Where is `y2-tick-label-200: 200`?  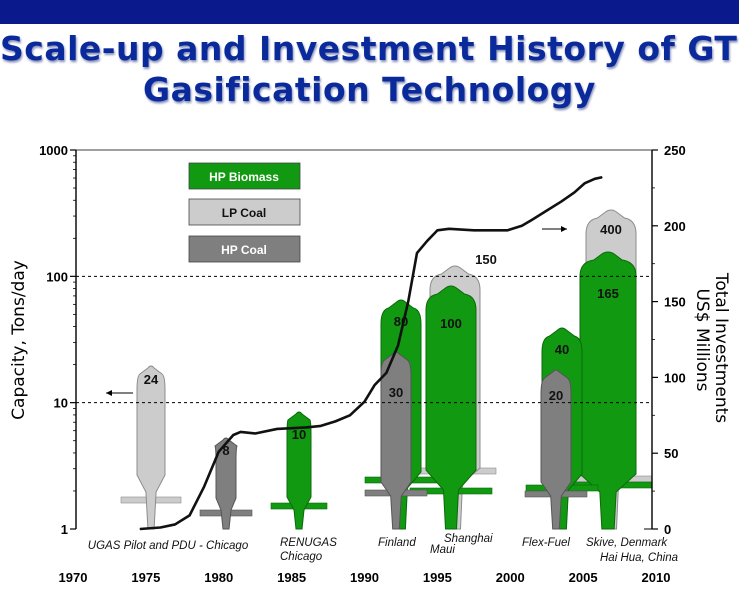 y2-tick-label-200: 200 is located at coordinates (675, 226).